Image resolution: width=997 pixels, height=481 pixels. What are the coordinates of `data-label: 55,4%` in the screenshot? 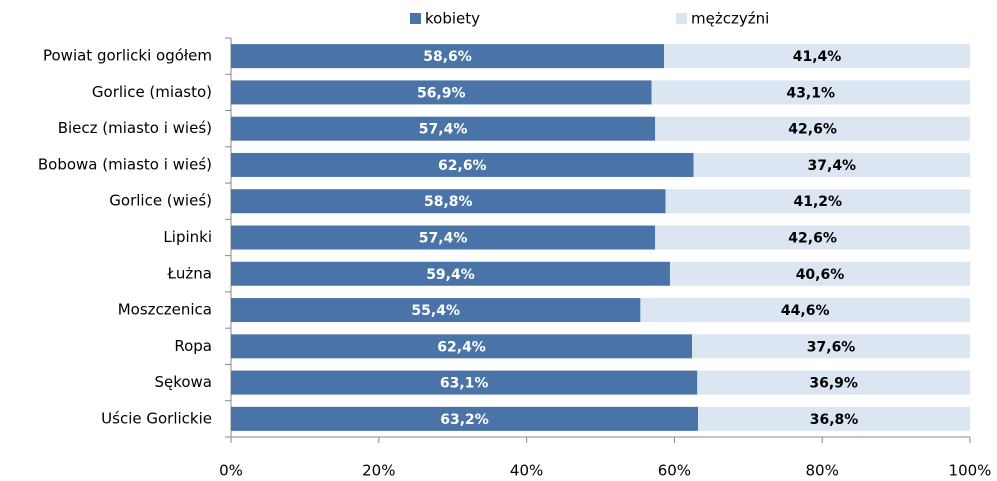 It's located at (435, 311).